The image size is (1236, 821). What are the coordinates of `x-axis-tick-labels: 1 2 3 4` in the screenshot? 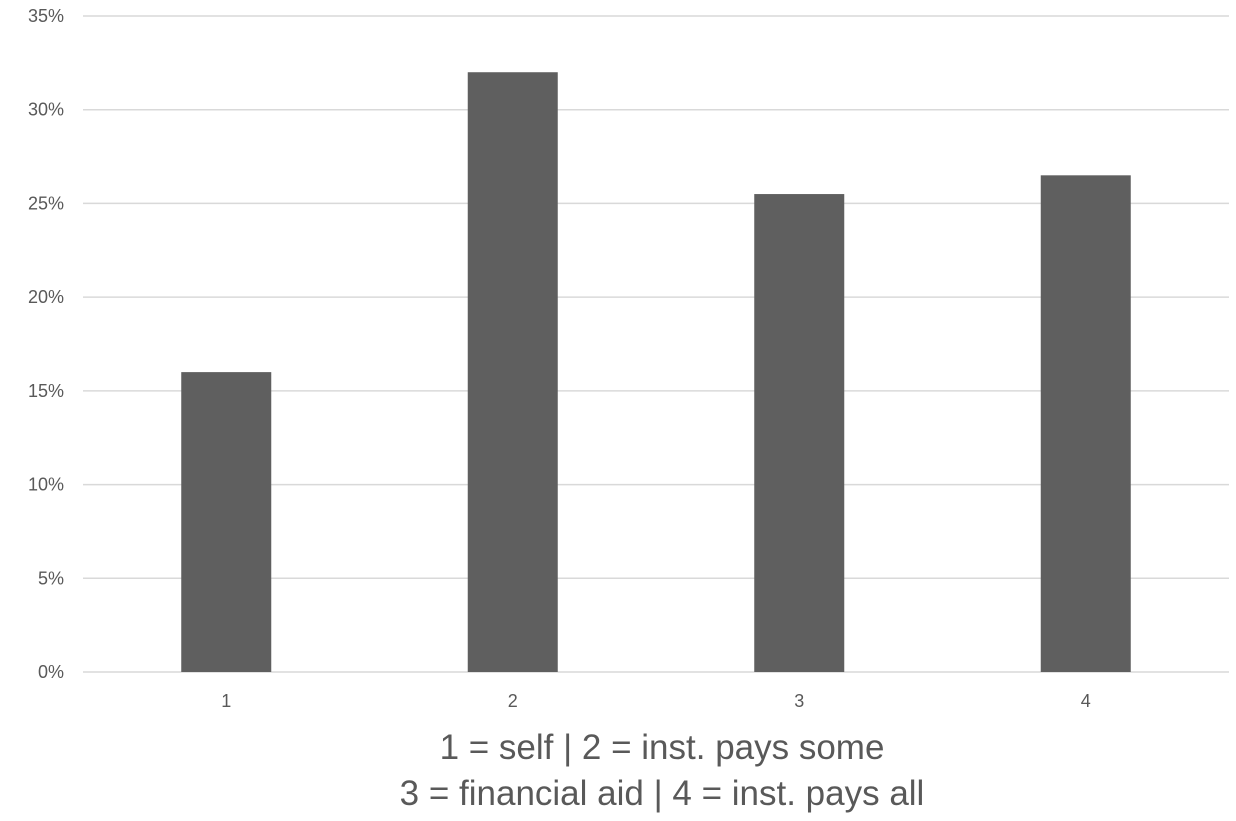 It's located at (656, 701).